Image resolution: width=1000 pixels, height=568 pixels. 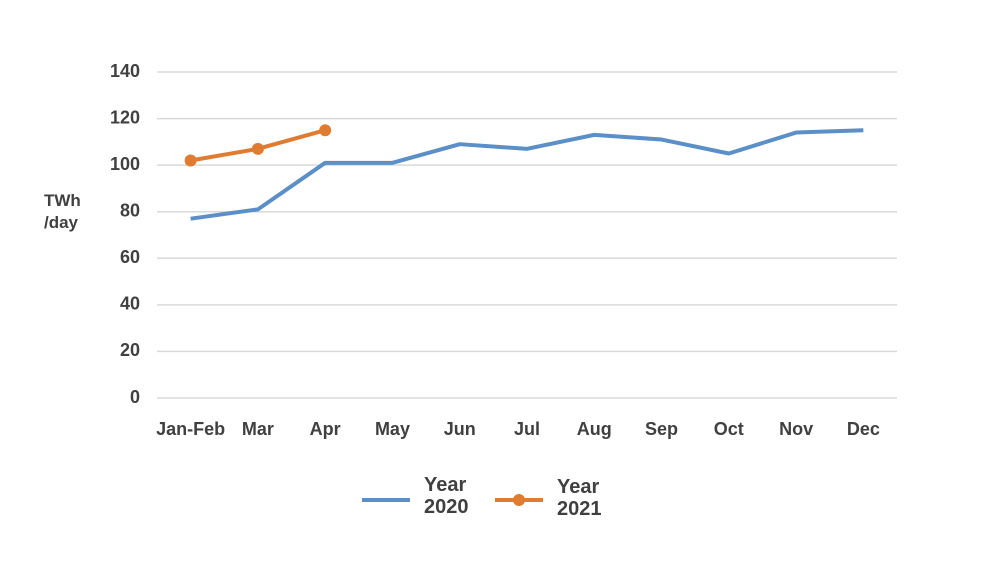 I want to click on x-tick-label: Apr, so click(x=325, y=429).